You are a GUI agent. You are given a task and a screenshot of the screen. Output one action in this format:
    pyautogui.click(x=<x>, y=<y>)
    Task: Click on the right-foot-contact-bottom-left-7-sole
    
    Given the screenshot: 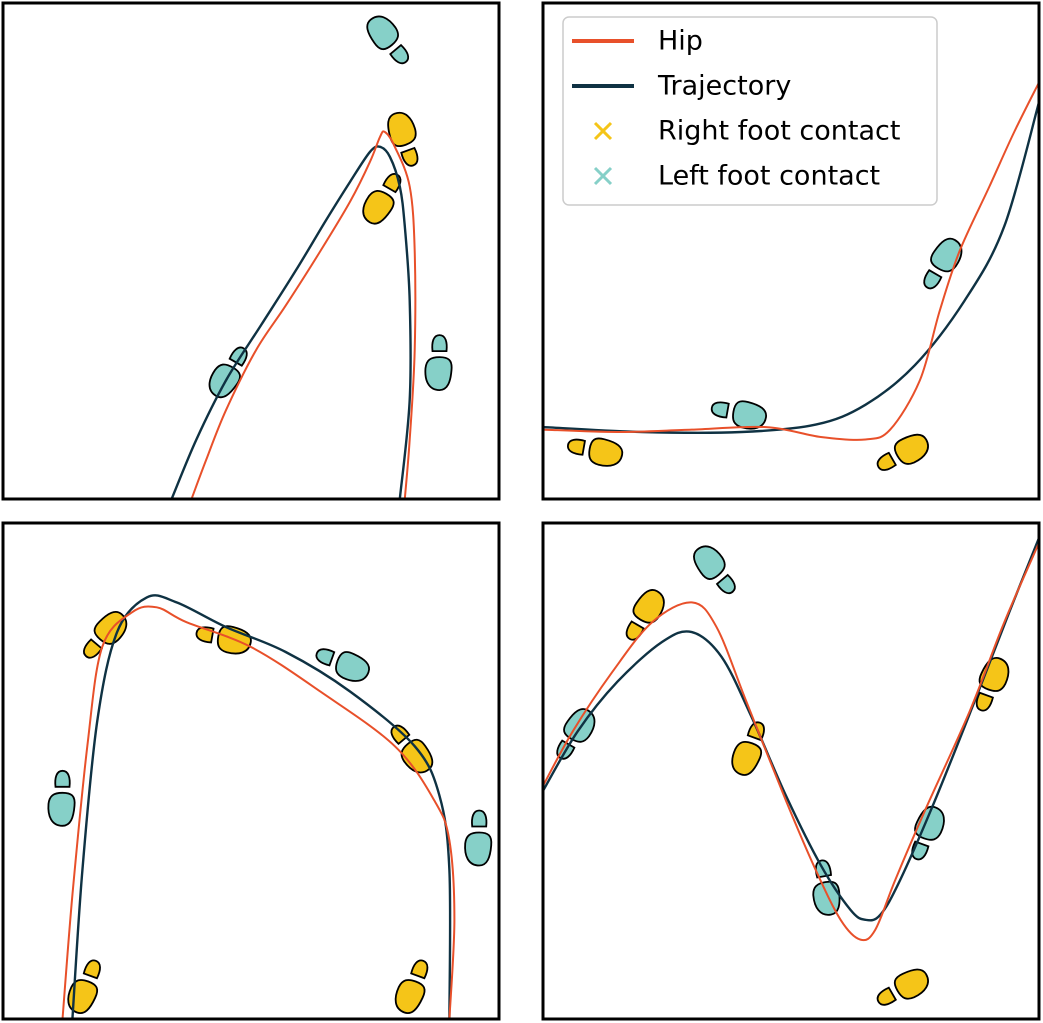 What is the action you would take?
    pyautogui.click(x=410, y=996)
    